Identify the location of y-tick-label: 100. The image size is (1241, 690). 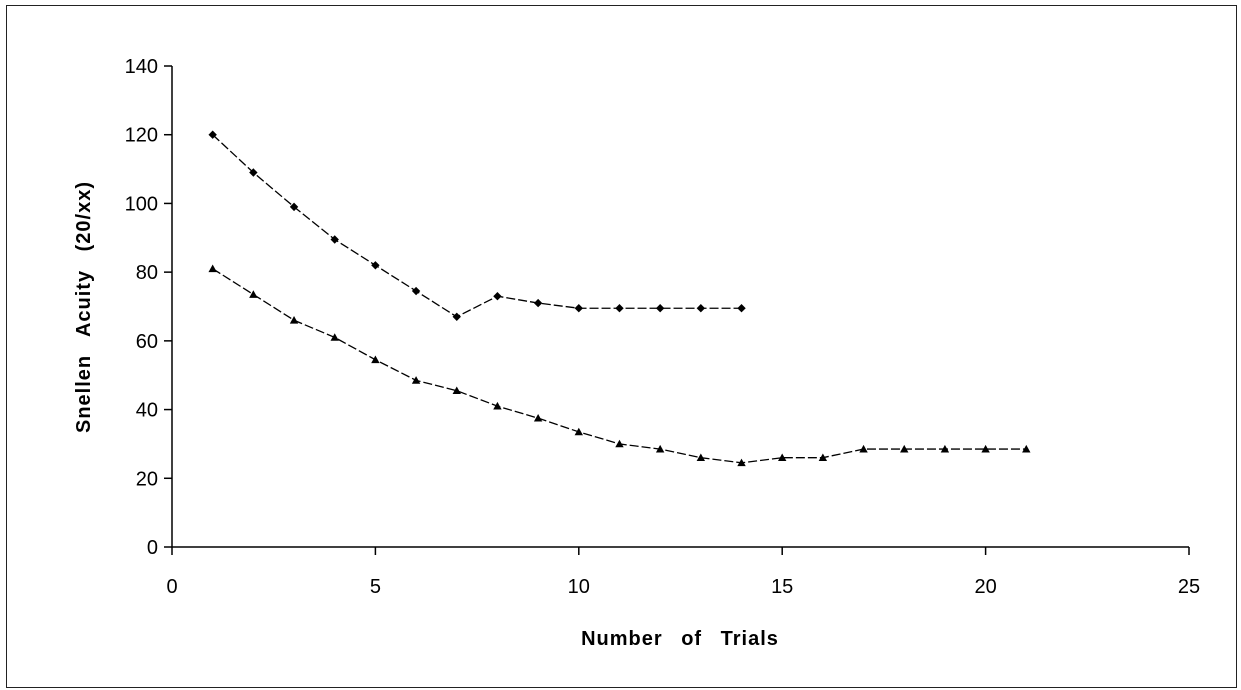
(141, 204).